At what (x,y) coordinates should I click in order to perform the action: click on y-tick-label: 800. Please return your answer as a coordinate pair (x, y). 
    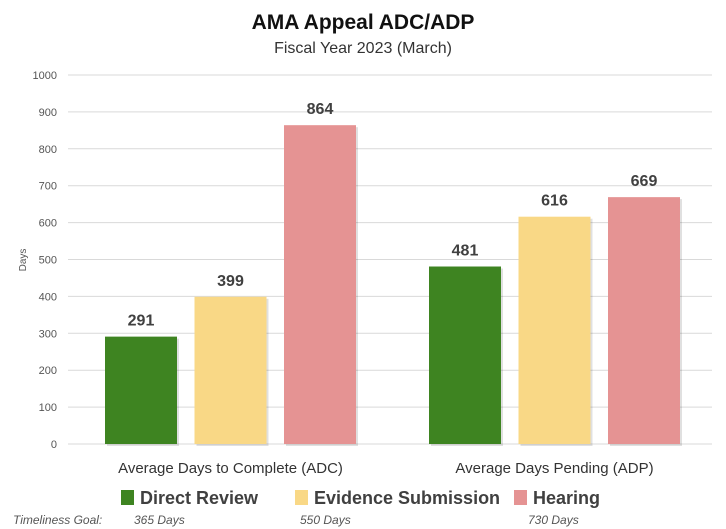
    Looking at the image, I should click on (48, 150).